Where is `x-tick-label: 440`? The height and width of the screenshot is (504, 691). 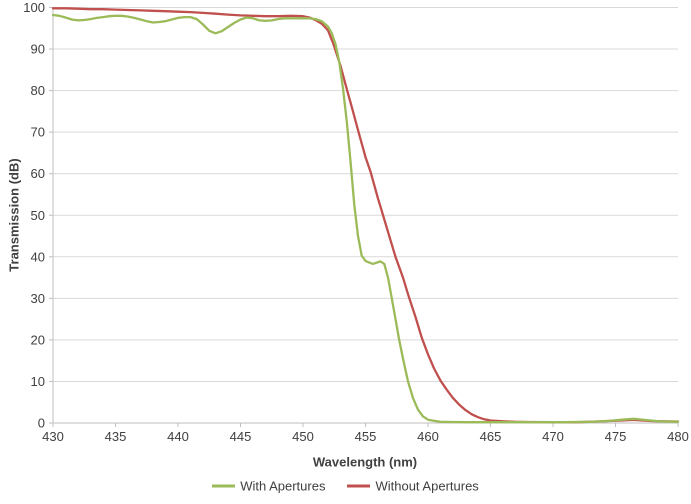
x-tick-label: 440 is located at coordinates (178, 436).